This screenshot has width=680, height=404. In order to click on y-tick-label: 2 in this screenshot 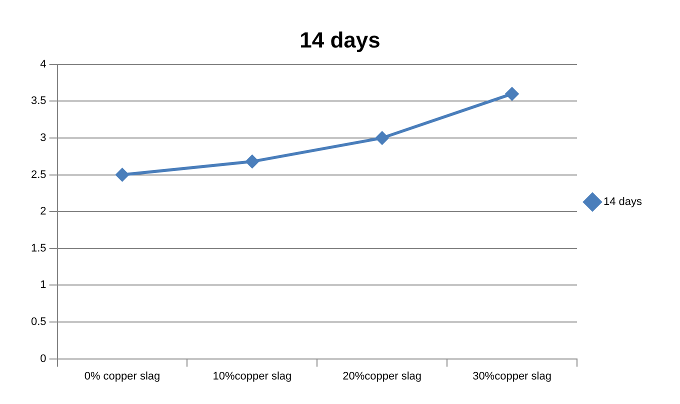, I will do `click(43, 212)`.